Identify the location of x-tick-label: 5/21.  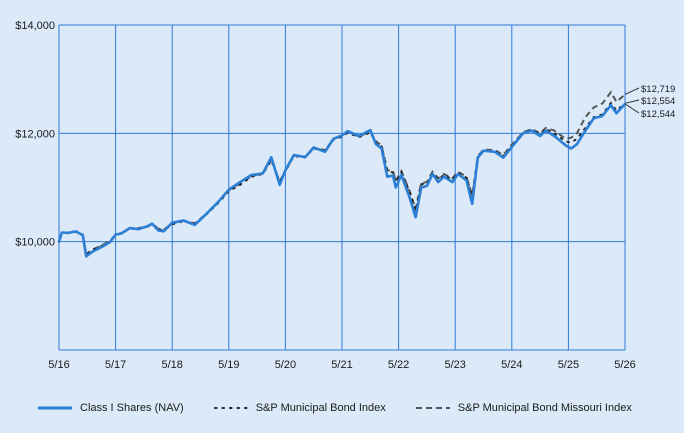
(341, 365).